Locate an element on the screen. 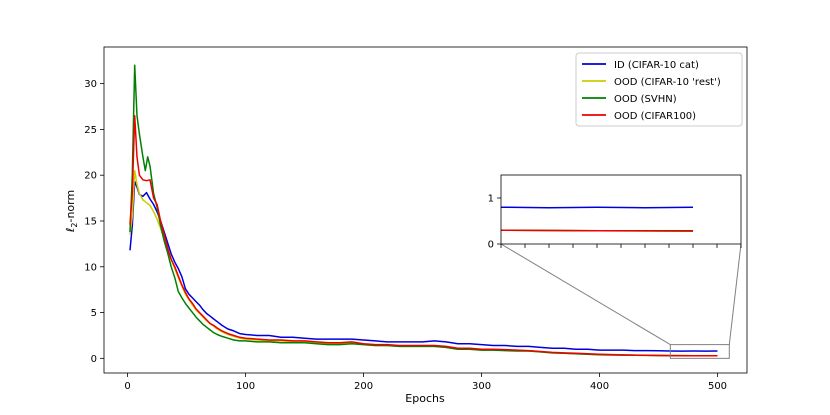  x-tick-label: 0 is located at coordinates (127, 386).